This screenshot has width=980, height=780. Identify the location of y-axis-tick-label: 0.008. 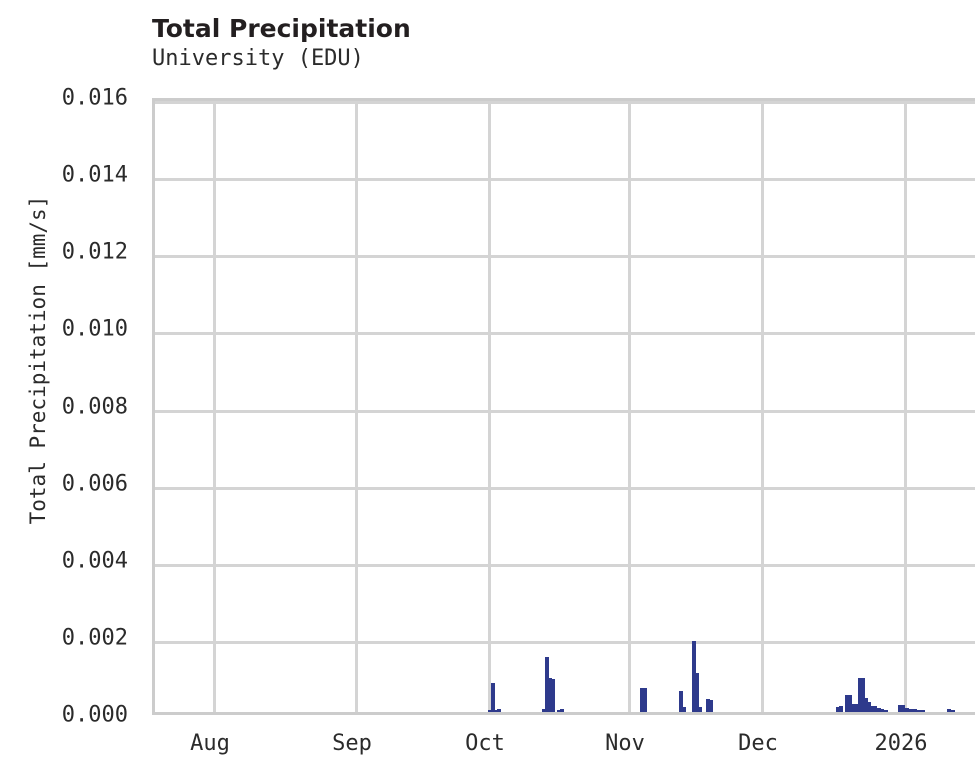
(94, 406).